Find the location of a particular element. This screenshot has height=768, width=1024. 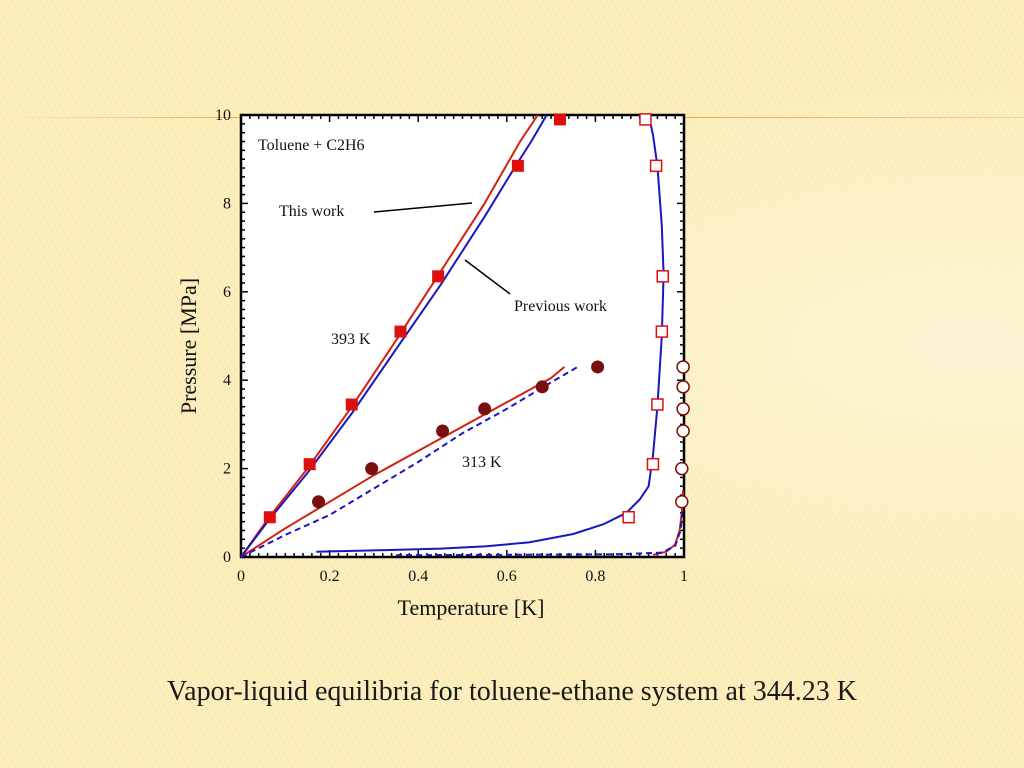

leader-previous-work is located at coordinates (487, 277).